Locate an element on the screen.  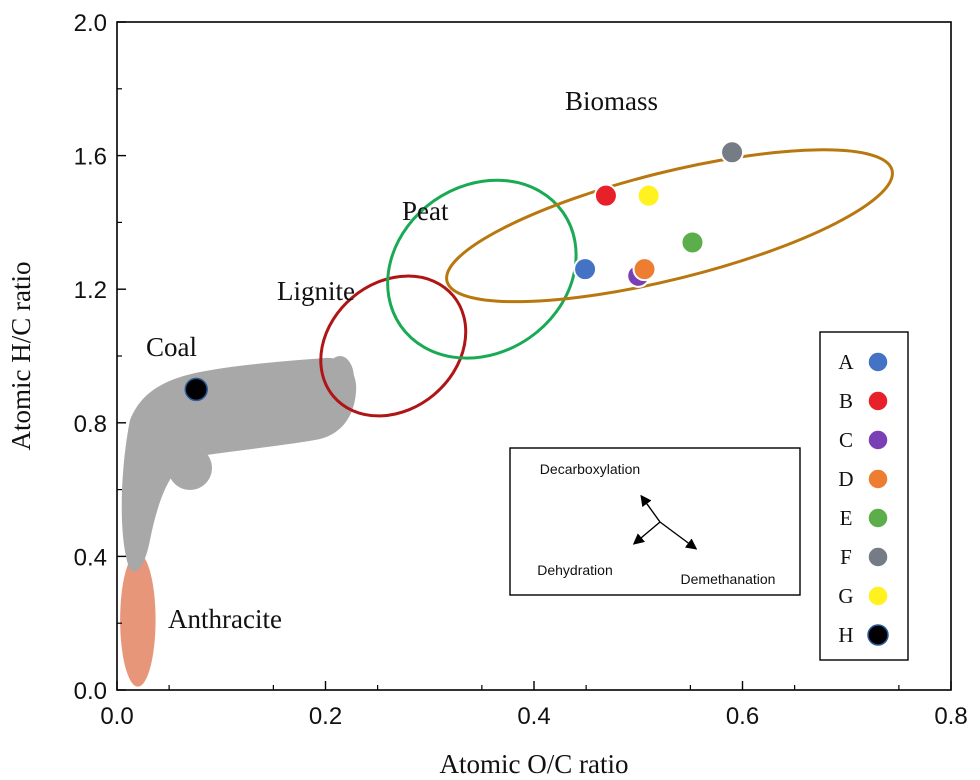
region-peat is located at coordinates (482, 269).